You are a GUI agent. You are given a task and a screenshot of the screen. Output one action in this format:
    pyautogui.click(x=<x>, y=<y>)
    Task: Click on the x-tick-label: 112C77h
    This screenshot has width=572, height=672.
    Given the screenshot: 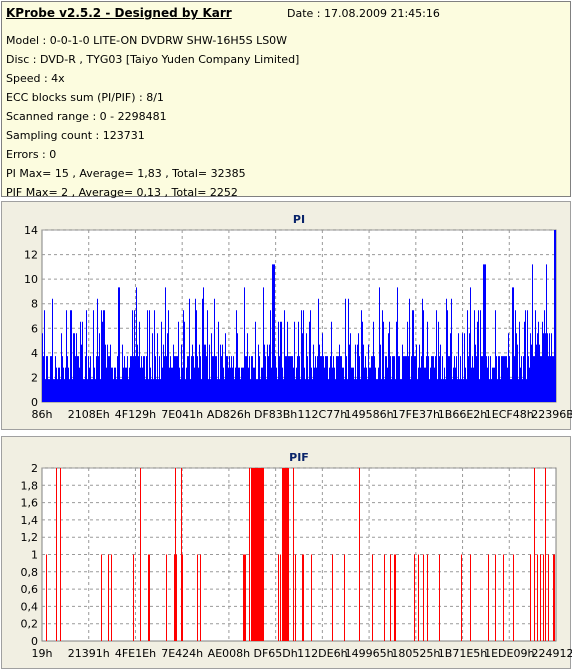 What is the action you would take?
    pyautogui.click(x=323, y=414)
    